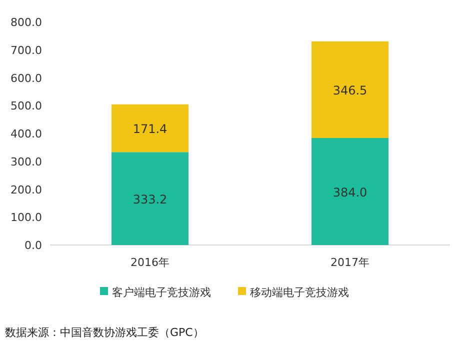 Image resolution: width=461 pixels, height=347 pixels. Describe the element at coordinates (26, 22) in the screenshot. I see `y-tick-label: 800.0` at that location.